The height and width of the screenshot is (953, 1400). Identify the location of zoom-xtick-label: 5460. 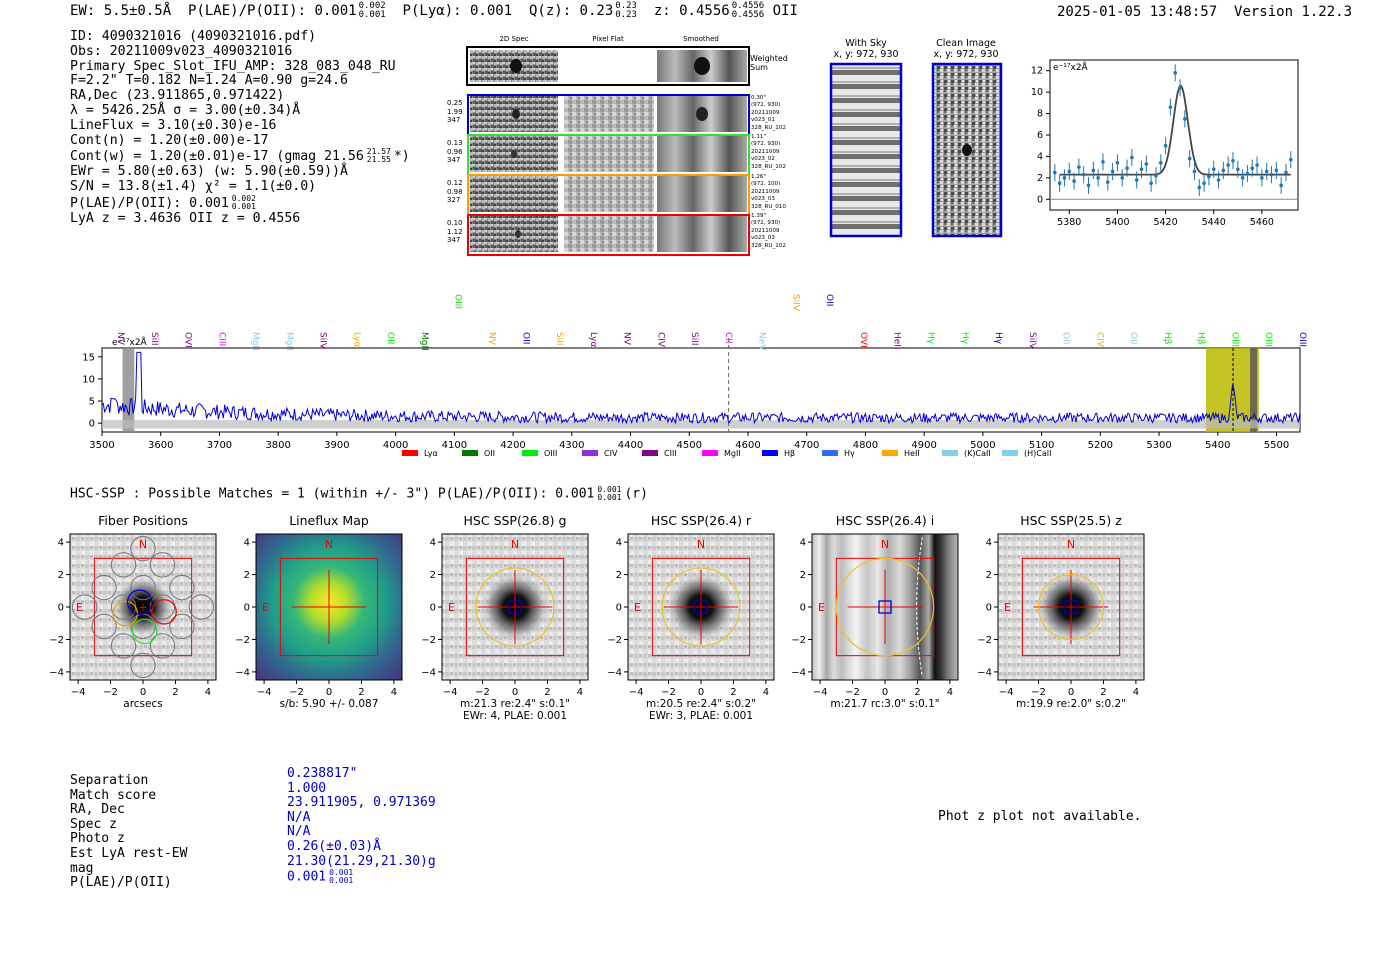
(1262, 222).